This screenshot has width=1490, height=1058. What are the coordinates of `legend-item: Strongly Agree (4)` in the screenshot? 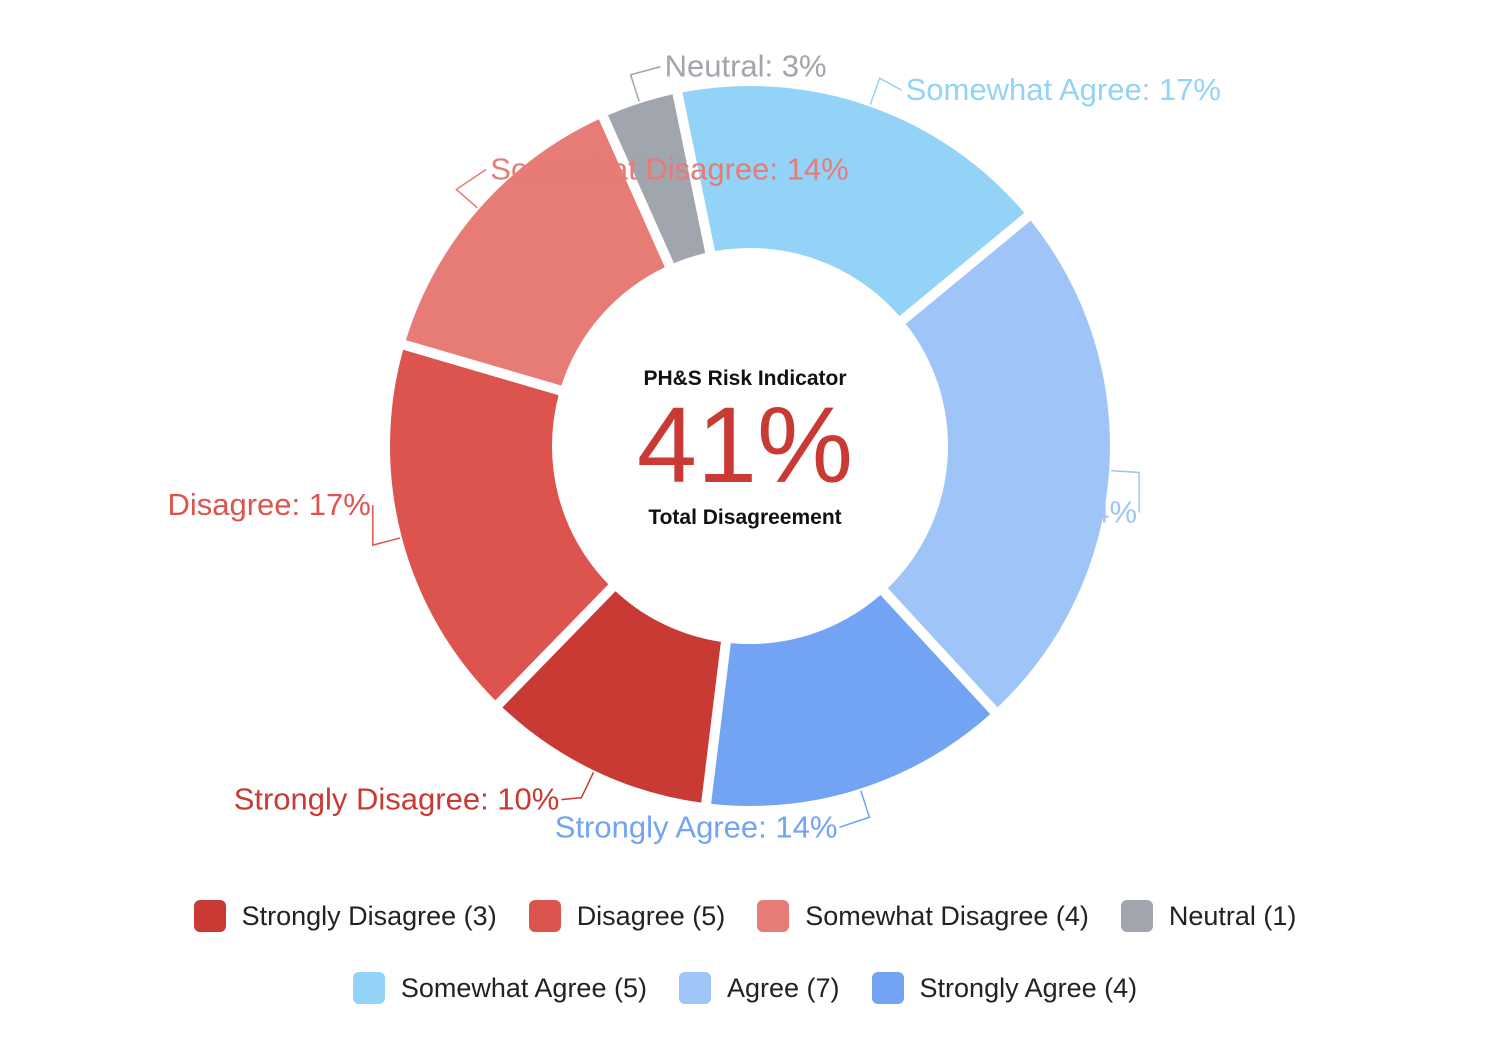 It's located at (1004, 988).